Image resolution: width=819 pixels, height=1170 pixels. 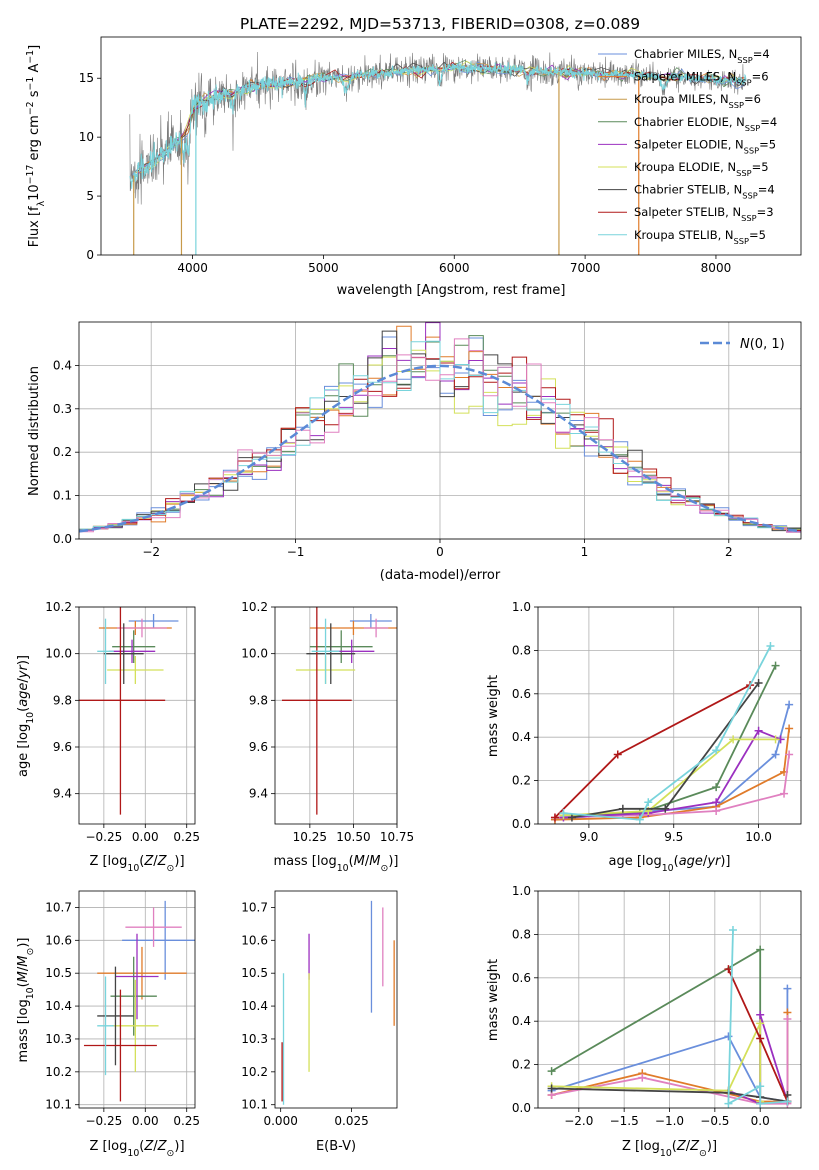 What do you see at coordinates (669, 864) in the screenshot?
I see `x-axis-label: age [log10(age/yr)]` at bounding box center [669, 864].